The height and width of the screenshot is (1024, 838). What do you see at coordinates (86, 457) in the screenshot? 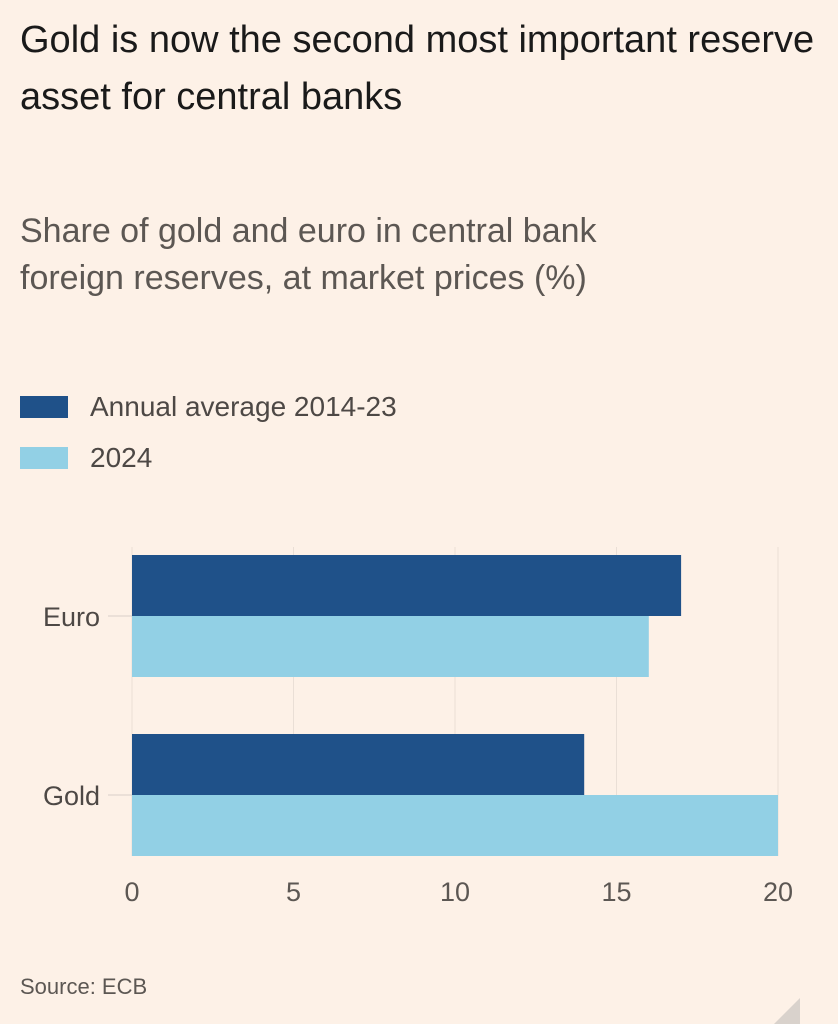
I see `legend-item-2024: 2024` at bounding box center [86, 457].